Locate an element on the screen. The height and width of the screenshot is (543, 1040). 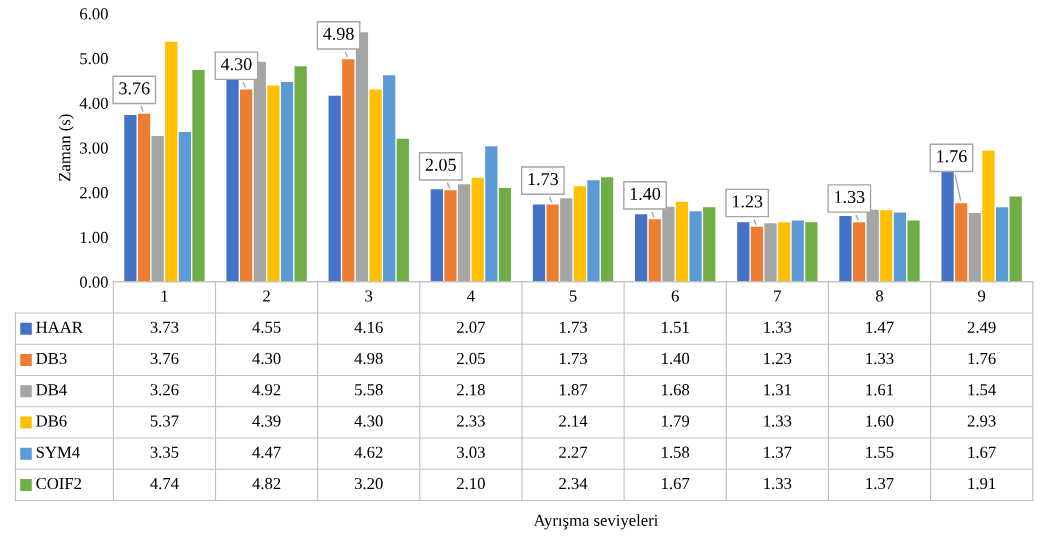
legend-label: SYM4 is located at coordinates (58, 452).